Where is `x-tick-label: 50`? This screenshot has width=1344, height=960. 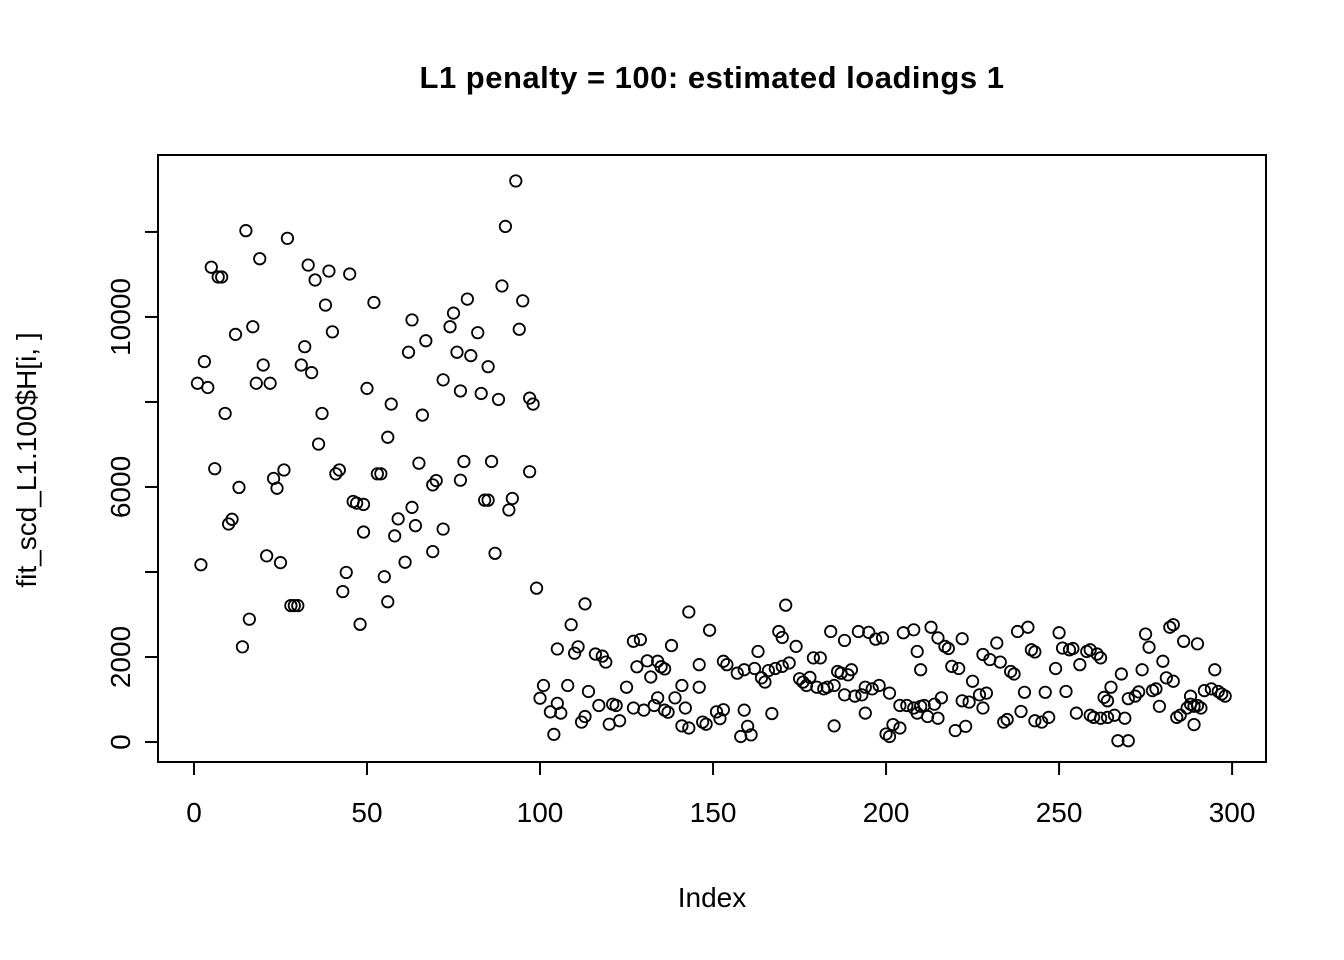 x-tick-label: 50 is located at coordinates (366, 812).